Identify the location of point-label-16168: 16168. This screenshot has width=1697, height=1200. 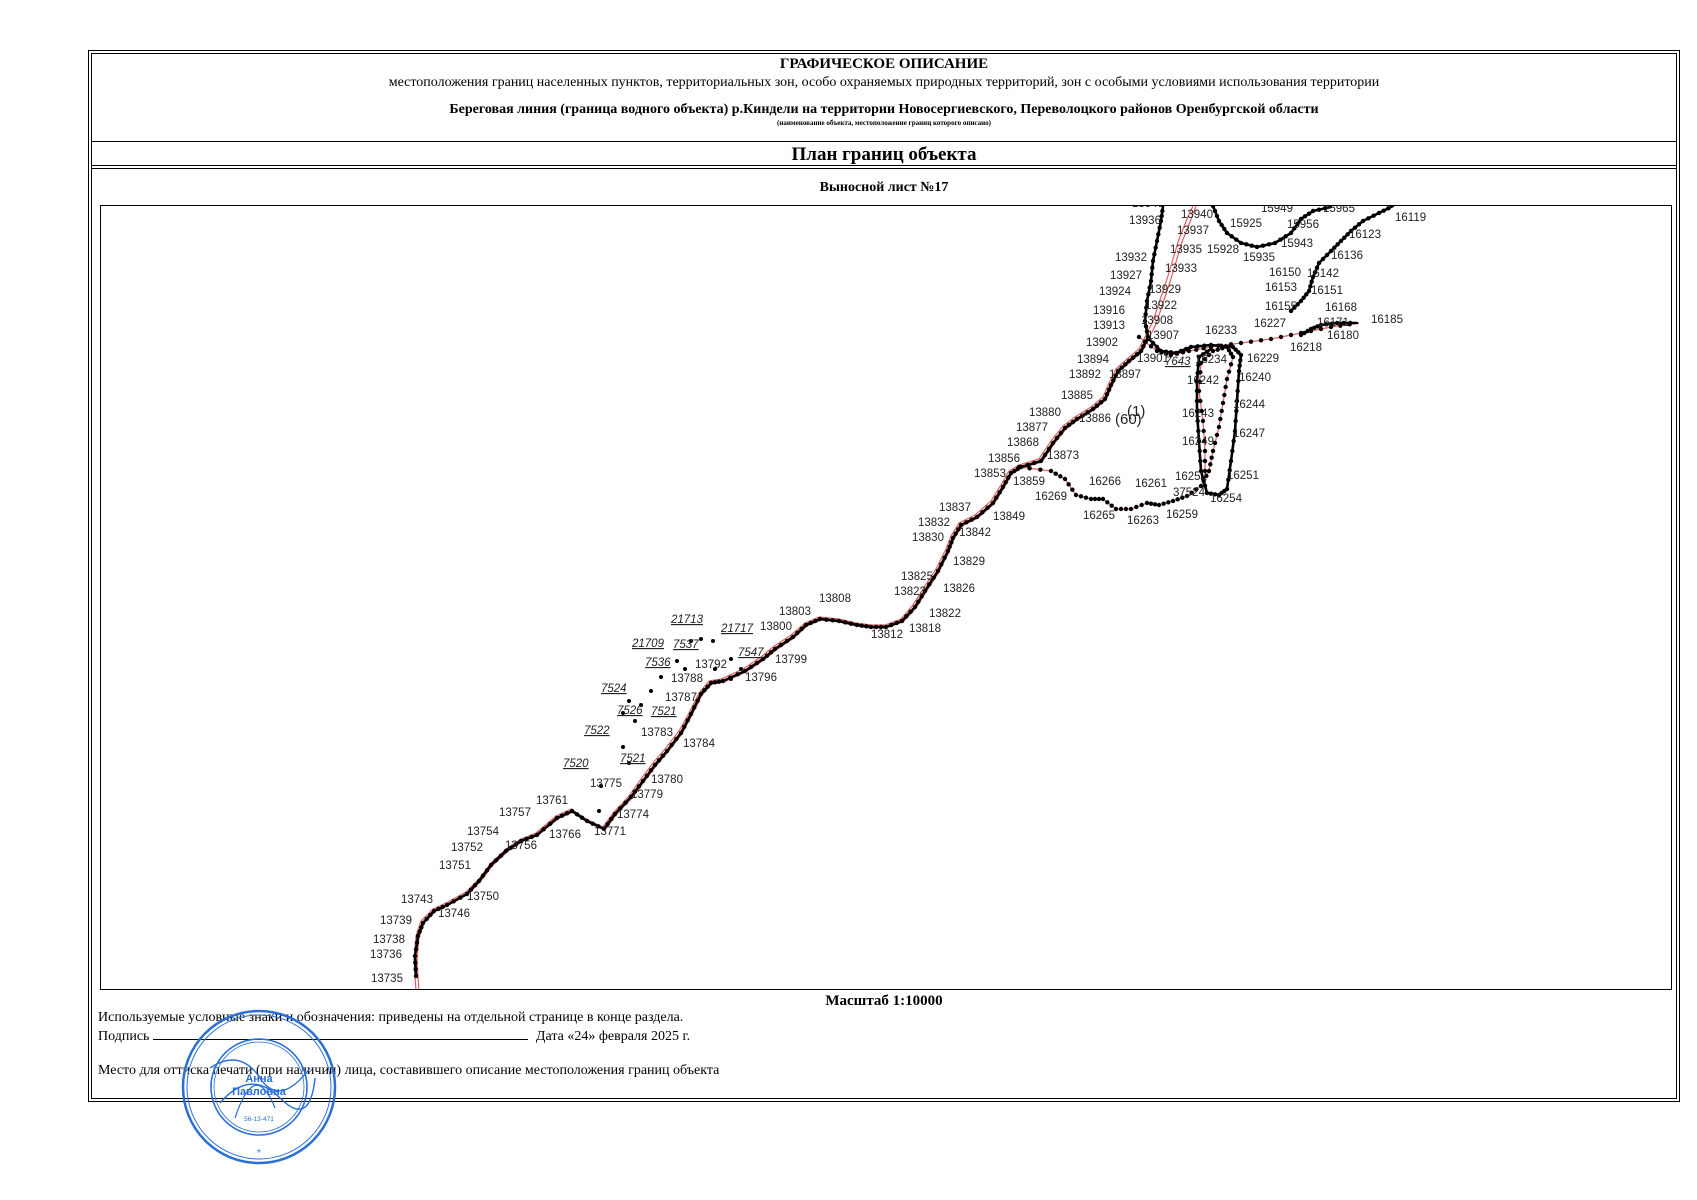
(1341, 308).